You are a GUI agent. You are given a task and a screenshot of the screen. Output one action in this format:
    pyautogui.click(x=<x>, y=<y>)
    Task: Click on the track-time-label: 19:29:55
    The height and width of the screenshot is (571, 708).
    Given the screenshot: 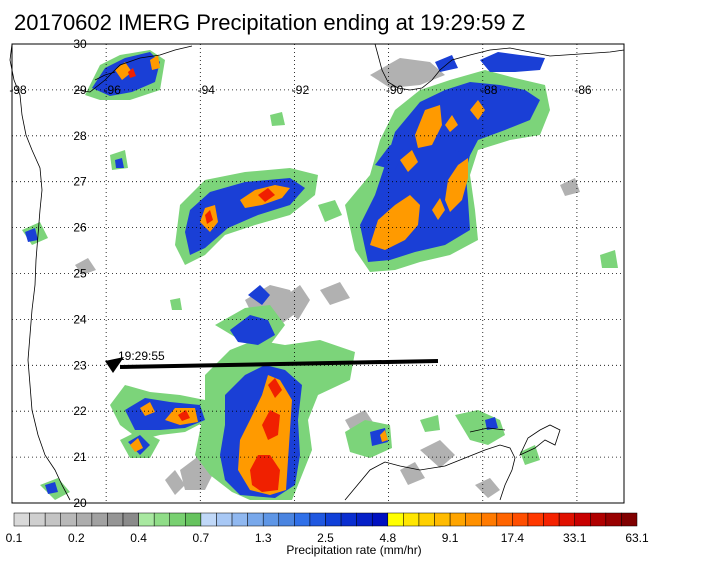 What is the action you would take?
    pyautogui.click(x=141, y=356)
    